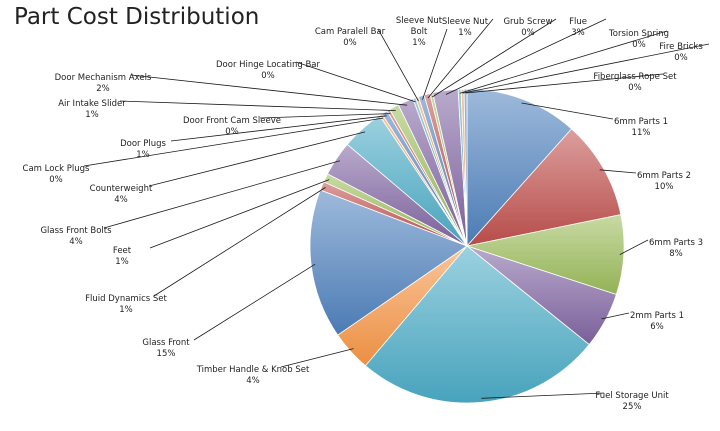 This screenshot has height=431, width=720. What do you see at coordinates (465, 27) in the screenshot?
I see `data-label-20: Sleeve Nut 1%` at bounding box center [465, 27].